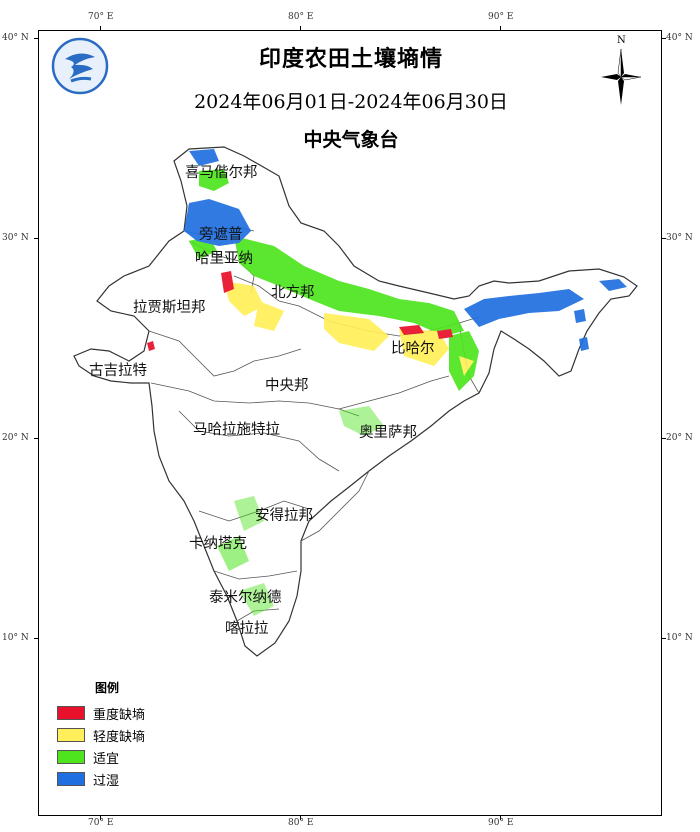 The width and height of the screenshot is (700, 832). I want to click on region-label-bihar: 比哈尔, so click(413, 349).